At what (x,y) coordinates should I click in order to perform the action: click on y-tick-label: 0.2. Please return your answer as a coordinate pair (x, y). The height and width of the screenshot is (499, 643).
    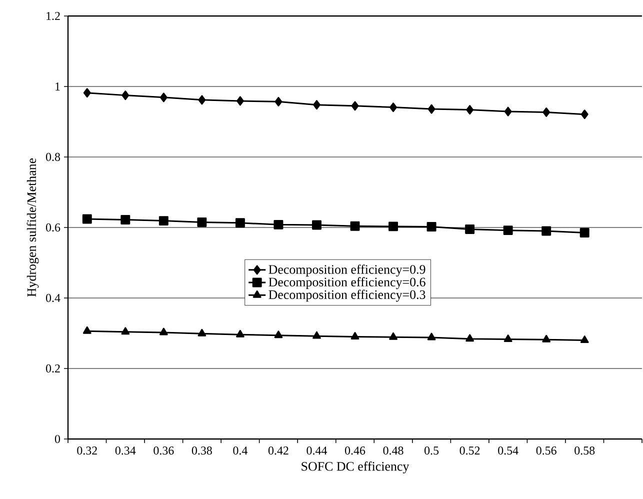
    Looking at the image, I should click on (53, 368).